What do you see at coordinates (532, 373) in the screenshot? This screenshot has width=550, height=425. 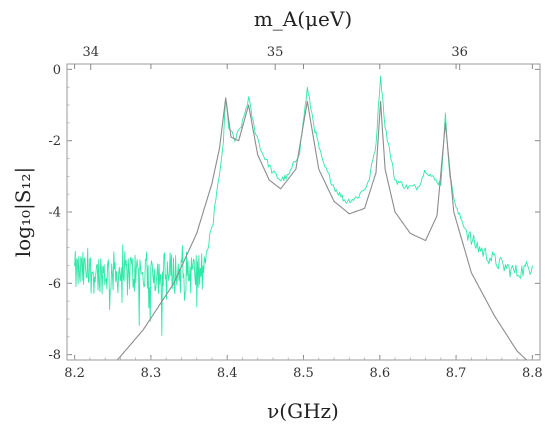 I see `x-tick-label: 8.8` at bounding box center [532, 373].